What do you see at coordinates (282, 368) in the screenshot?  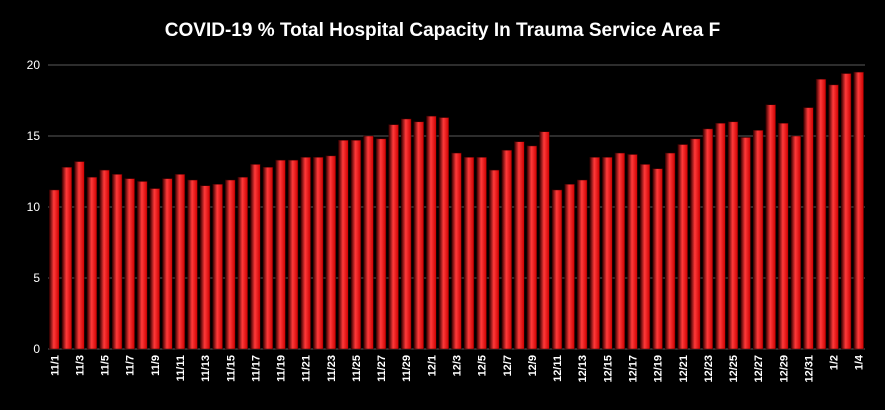 I see `x-tick-label: 11/19` at bounding box center [282, 368].